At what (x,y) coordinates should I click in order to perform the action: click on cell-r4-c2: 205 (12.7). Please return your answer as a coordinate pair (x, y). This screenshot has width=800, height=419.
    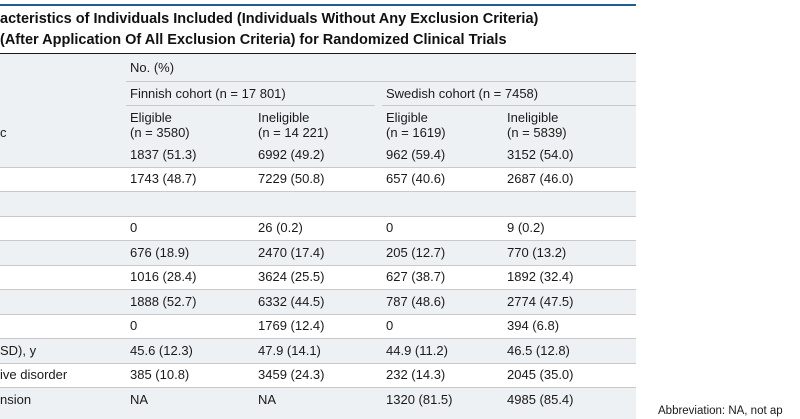
    Looking at the image, I should click on (416, 252).